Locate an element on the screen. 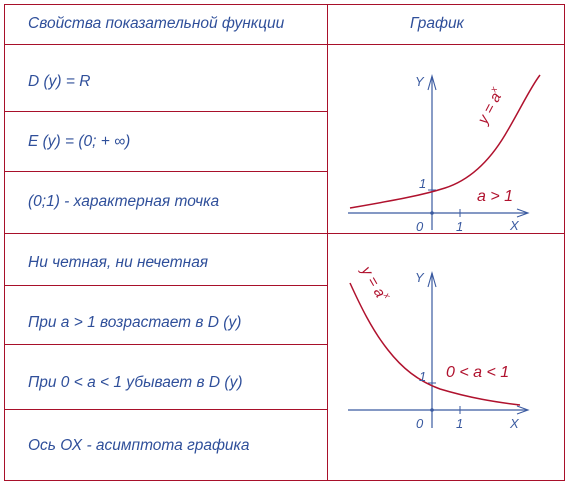  property-domain: D (y) = R is located at coordinates (59, 81).